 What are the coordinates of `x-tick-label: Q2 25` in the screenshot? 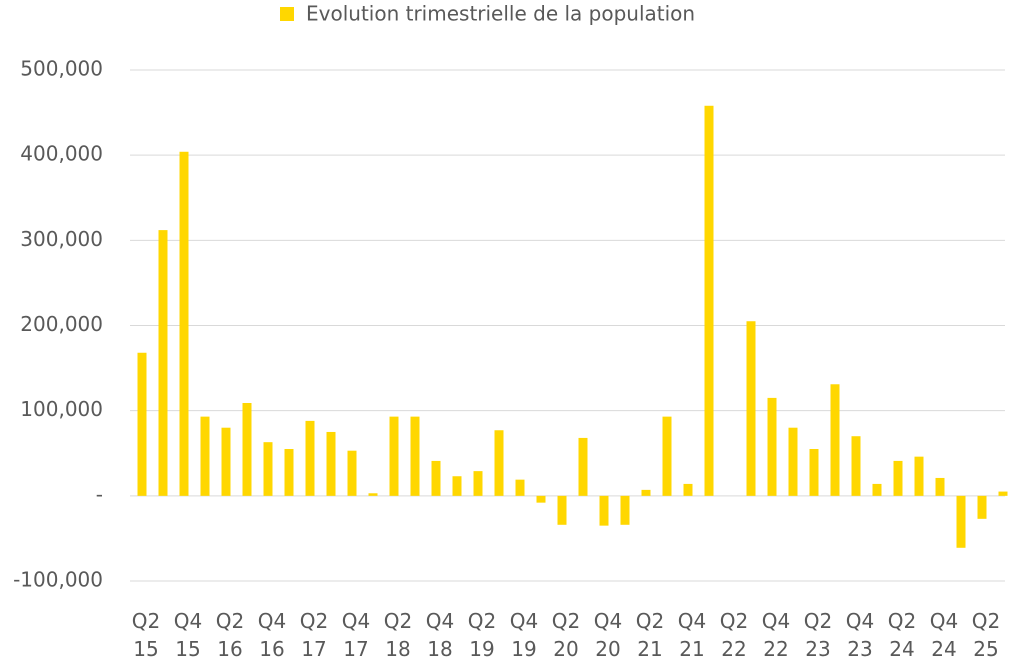 It's located at (986, 635).